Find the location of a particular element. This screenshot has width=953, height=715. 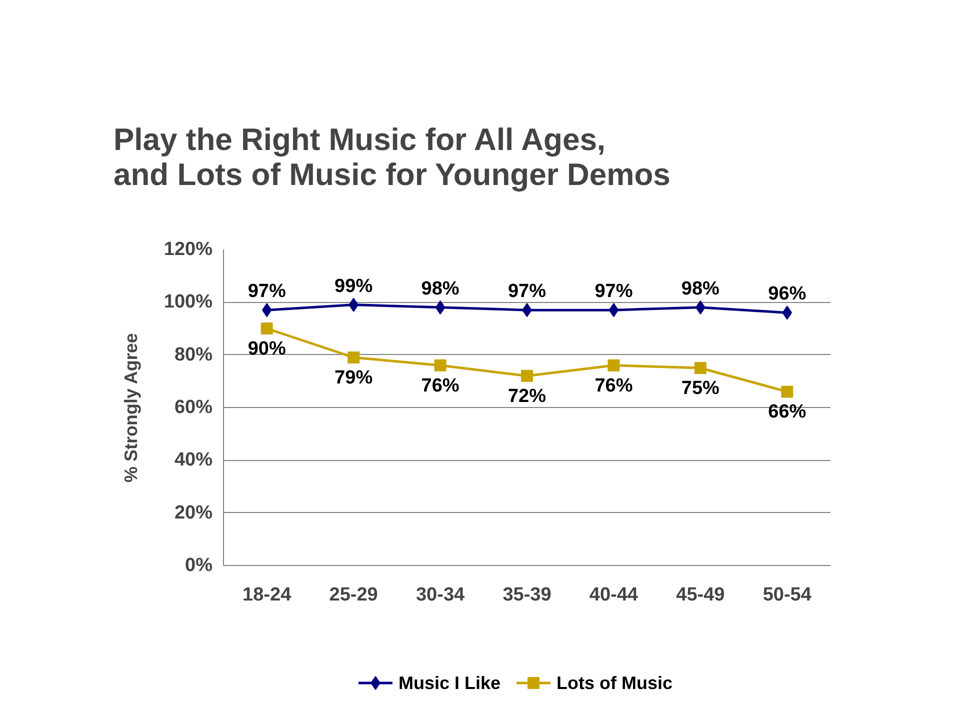

data-label: 90% is located at coordinates (267, 349).